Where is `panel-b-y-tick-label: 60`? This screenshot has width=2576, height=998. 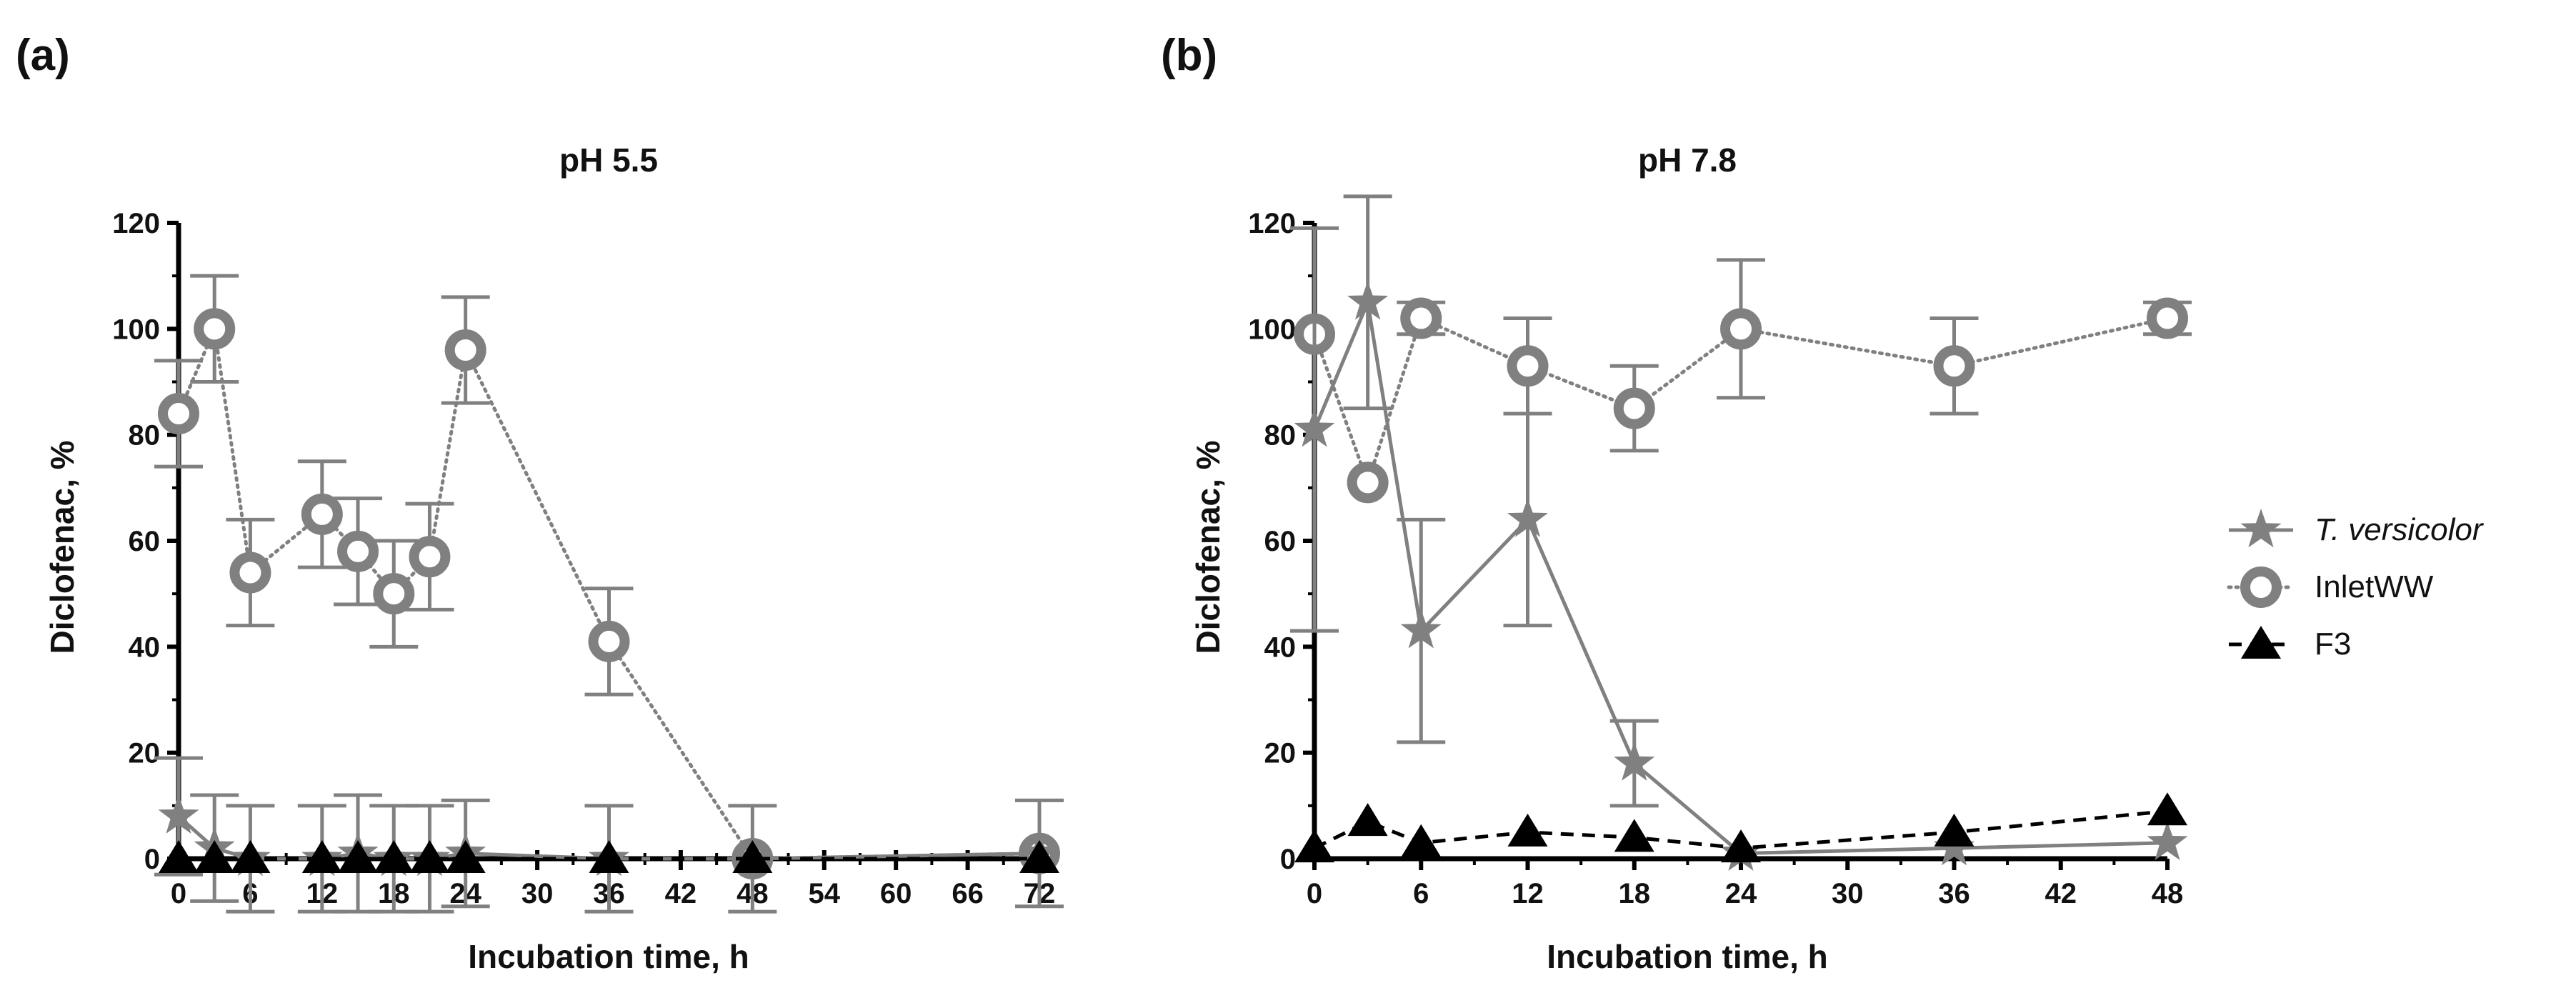 panel-b-y-tick-label: 60 is located at coordinates (1281, 541).